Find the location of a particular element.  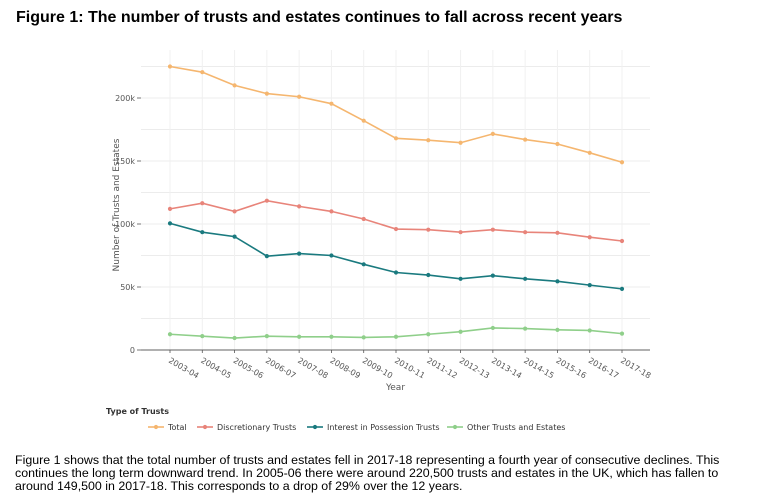

legend-item-discretionary-trusts: Discretionary Trusts is located at coordinates (246, 427).